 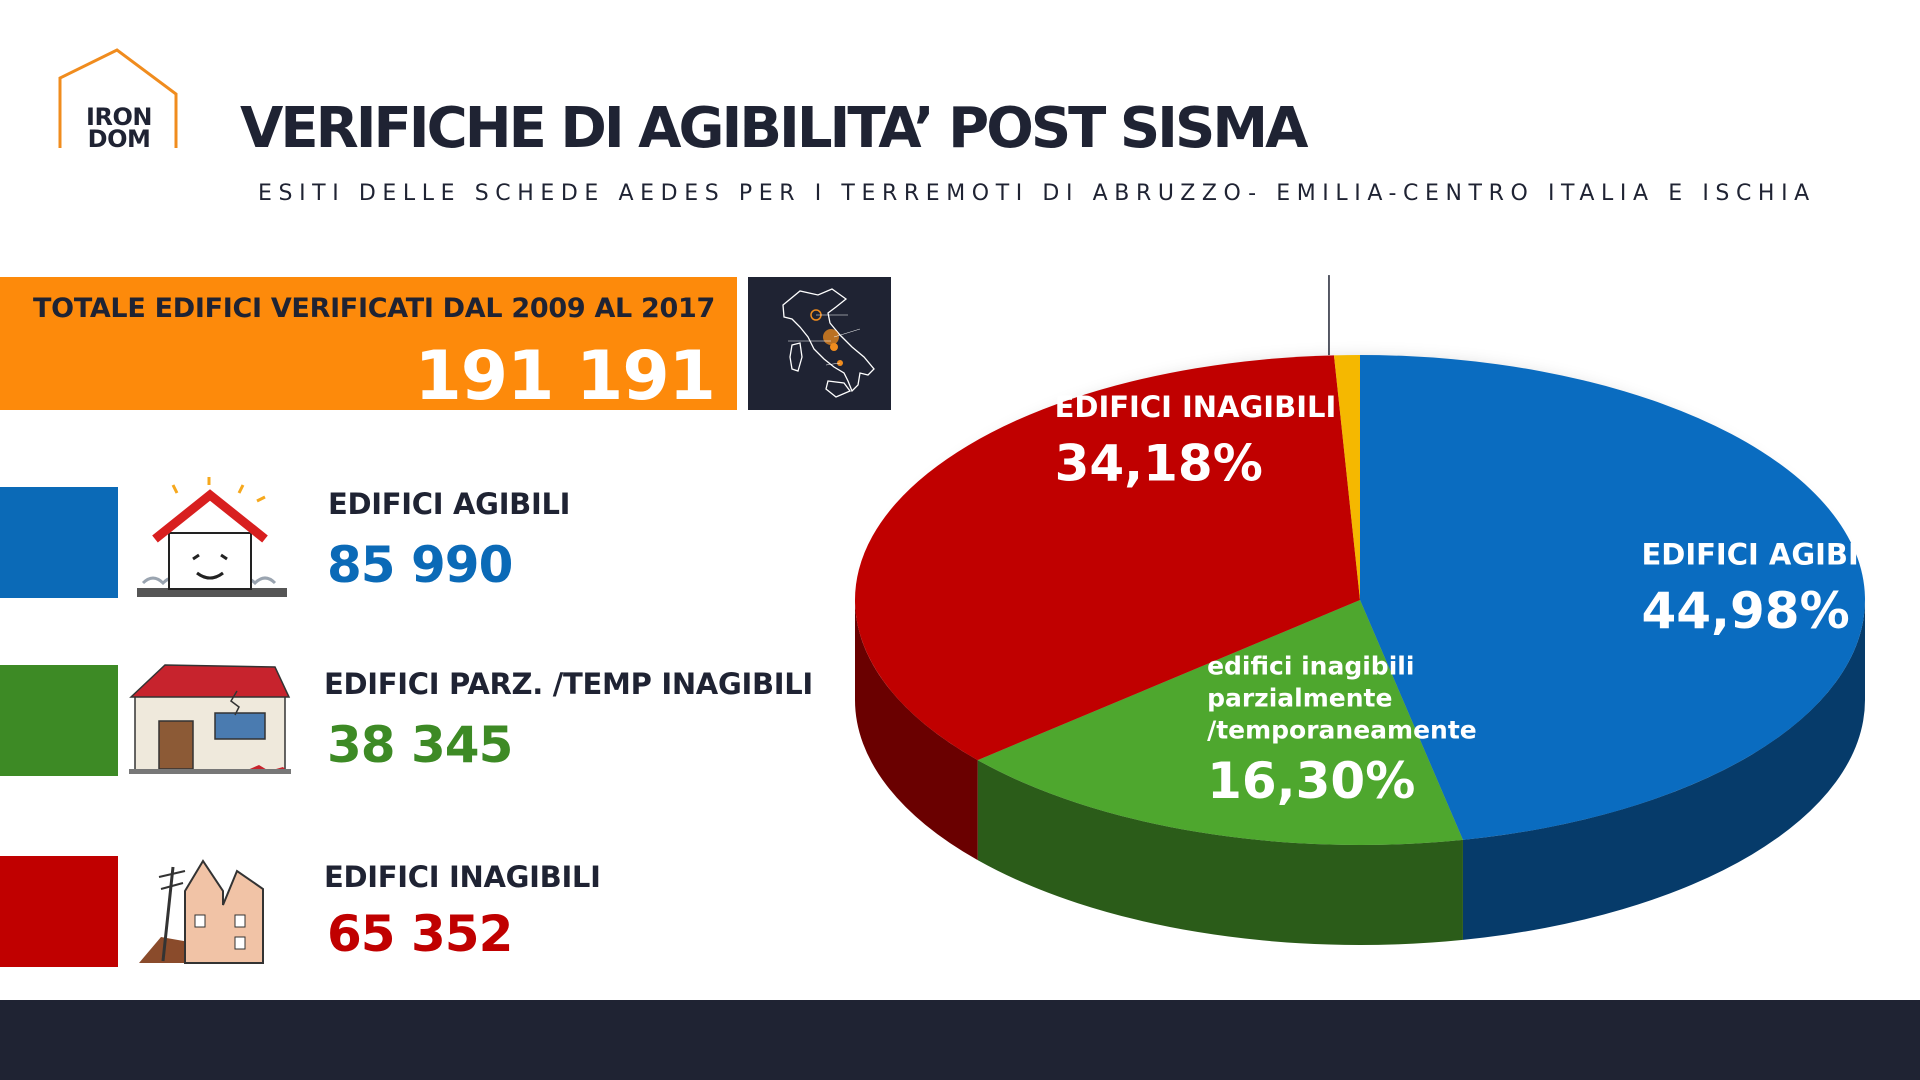 What do you see at coordinates (1159, 464) in the screenshot?
I see `pie-value-label-2: 34,18%` at bounding box center [1159, 464].